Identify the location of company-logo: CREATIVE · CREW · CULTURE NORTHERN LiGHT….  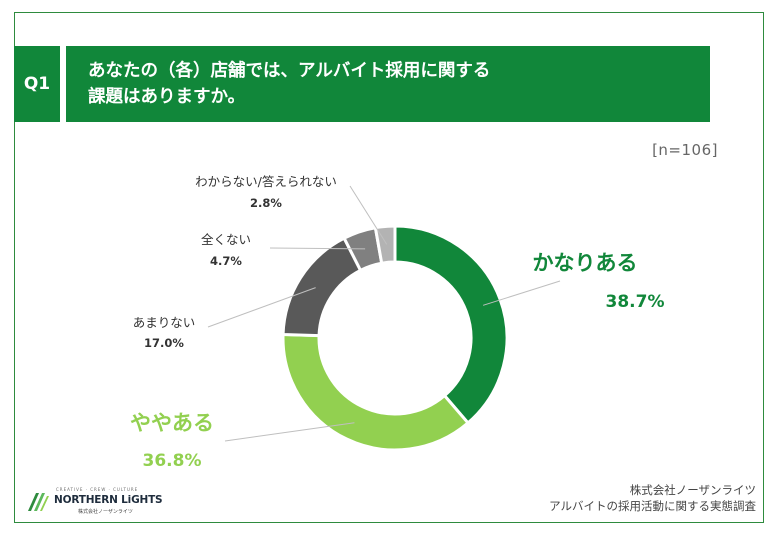
(96, 502).